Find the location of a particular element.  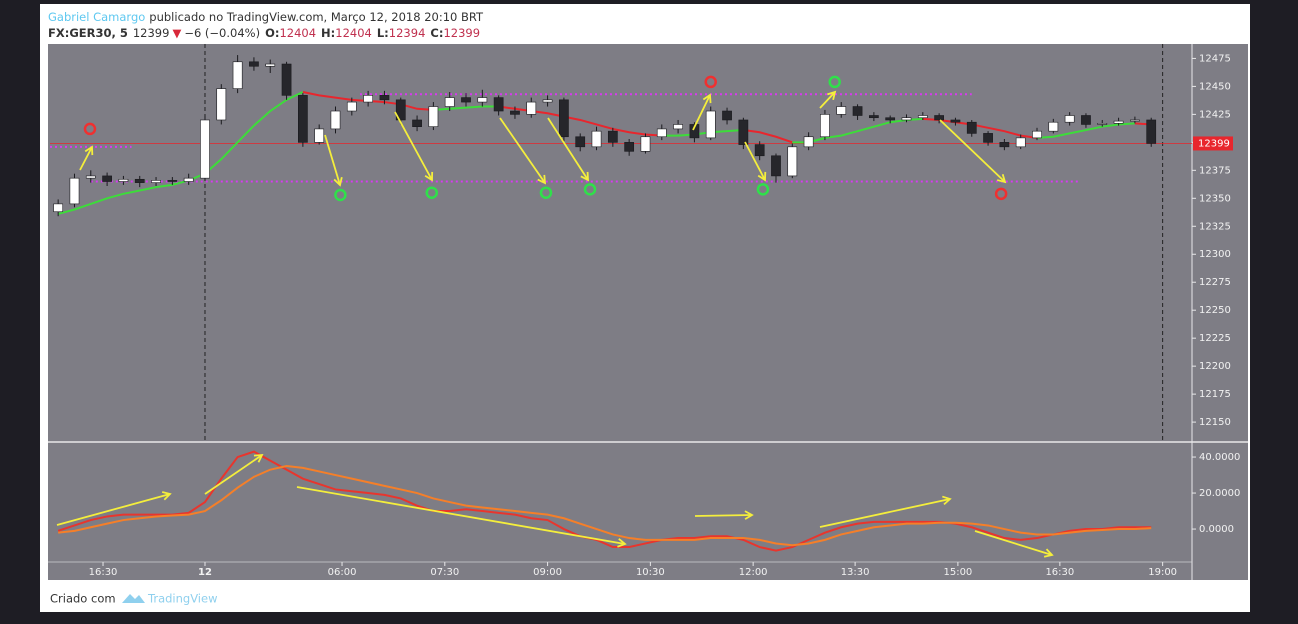

y-tick-label: 12425 is located at coordinates (1215, 114).